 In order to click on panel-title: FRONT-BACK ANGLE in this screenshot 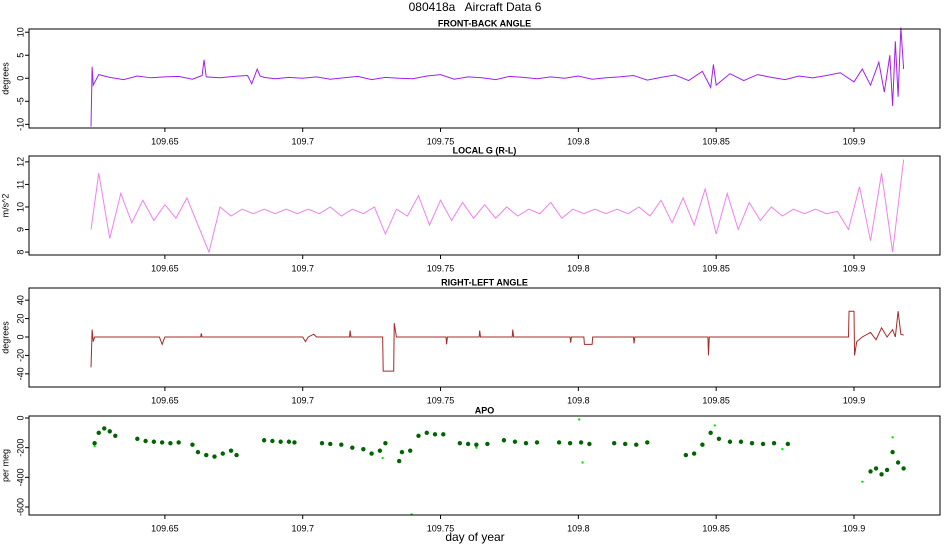, I will do `click(484, 23)`.